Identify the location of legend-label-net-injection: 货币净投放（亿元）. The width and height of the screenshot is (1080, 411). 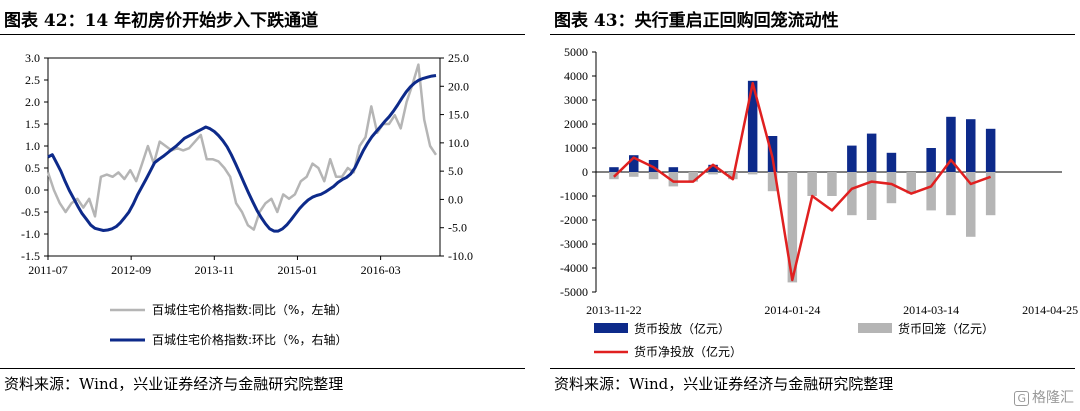
(688, 351).